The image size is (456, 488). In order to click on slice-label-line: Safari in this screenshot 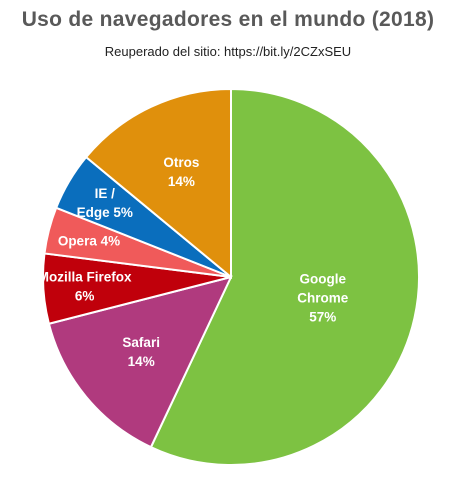, I will do `click(141, 342)`.